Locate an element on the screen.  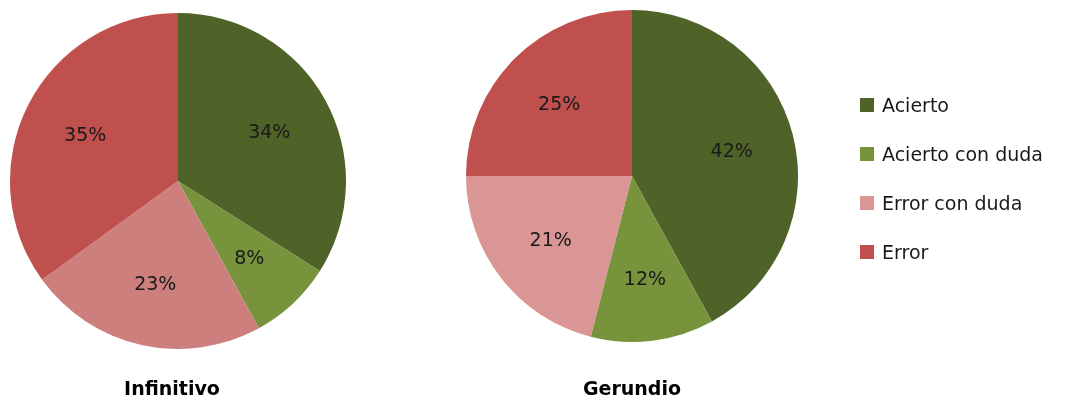
data-label: 25% is located at coordinates (559, 103).